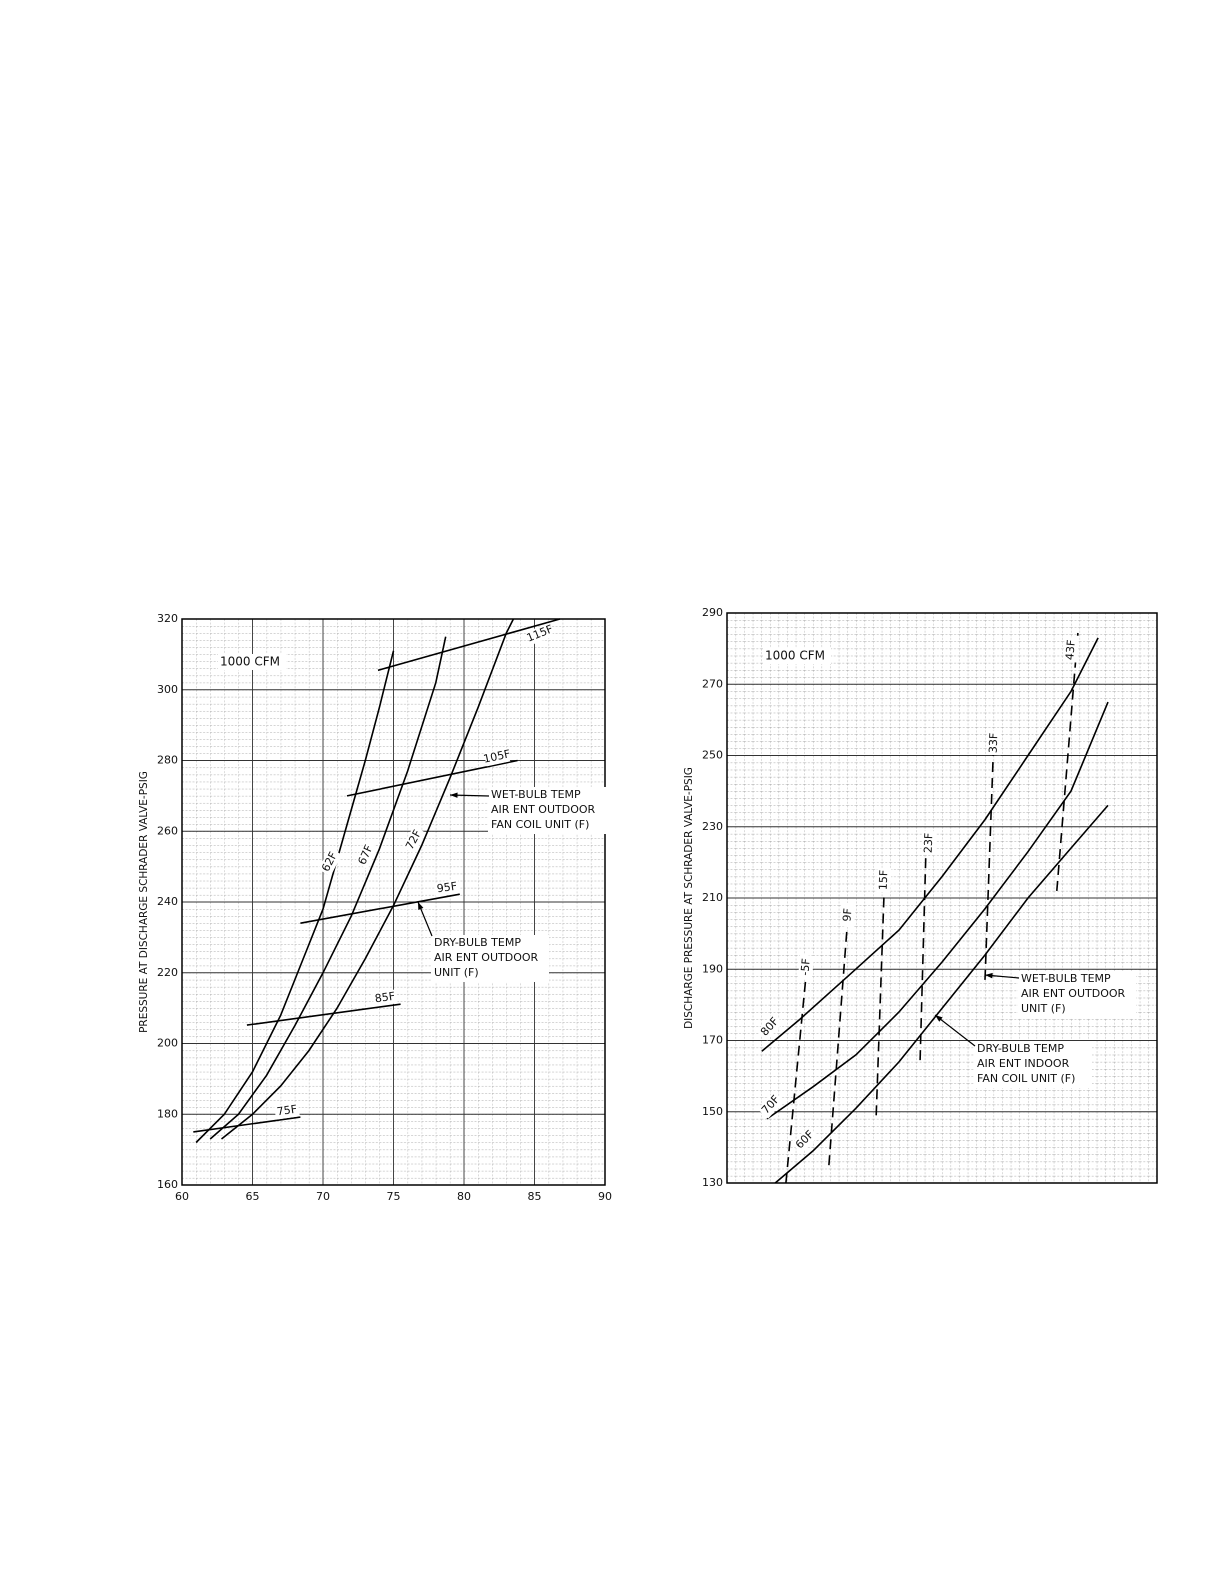 The image size is (1225, 1585). Describe the element at coordinates (712, 1040) in the screenshot. I see `y-tick-label: 170` at that location.